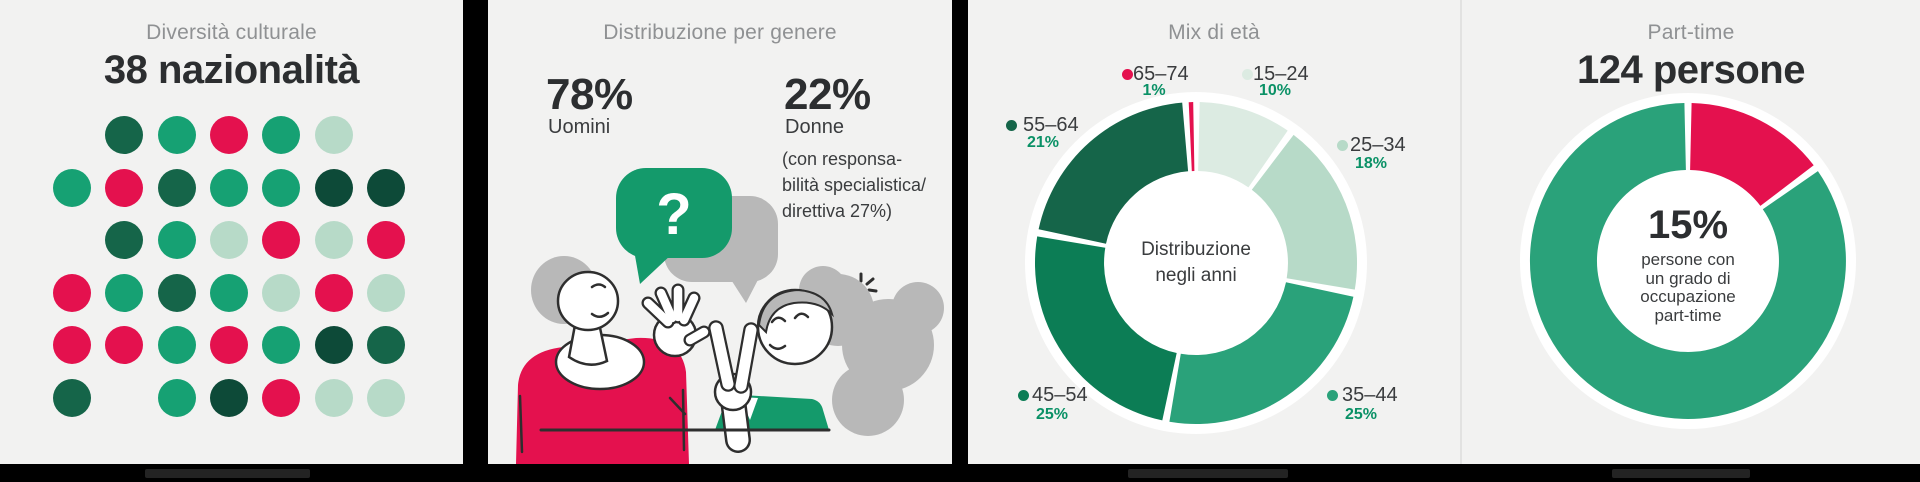 The height and width of the screenshot is (482, 1920). I want to click on legend-label-25–34: 25–34, so click(1378, 145).